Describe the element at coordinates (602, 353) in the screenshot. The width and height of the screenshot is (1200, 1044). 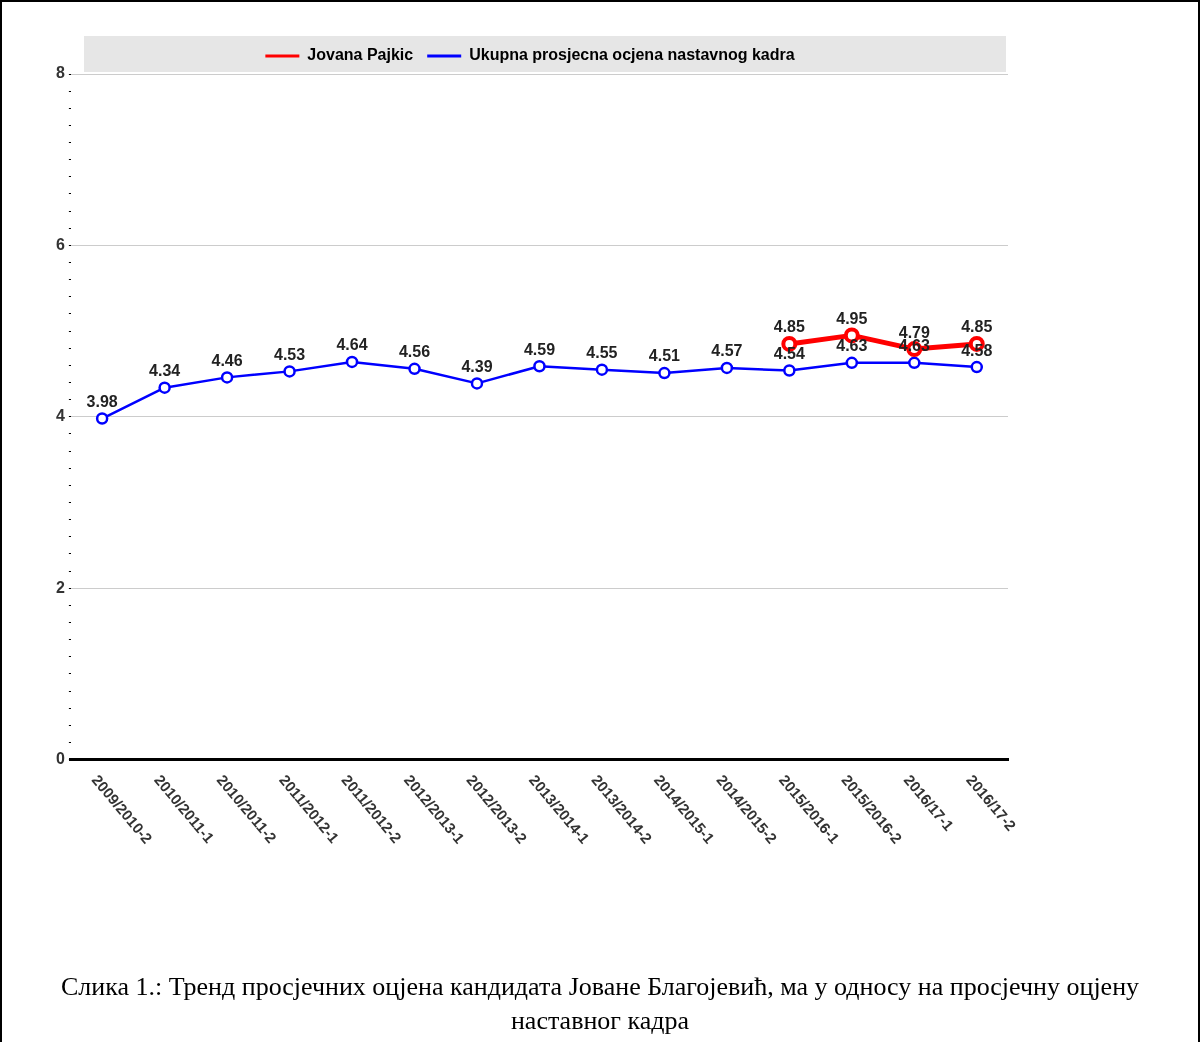
I see `data-label: 4.55` at that location.